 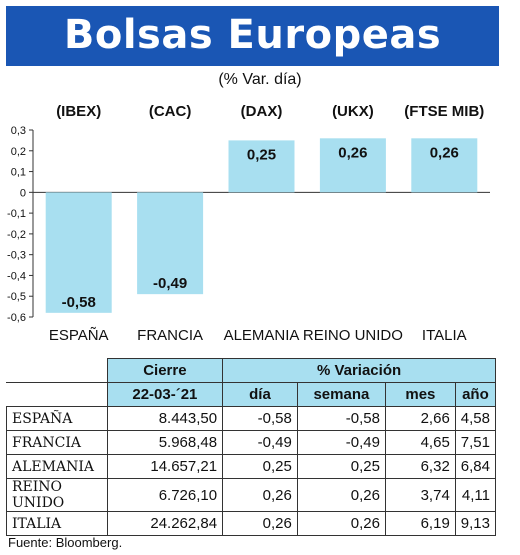 I want to click on row-country: REINO UNIDO, so click(x=57, y=495).